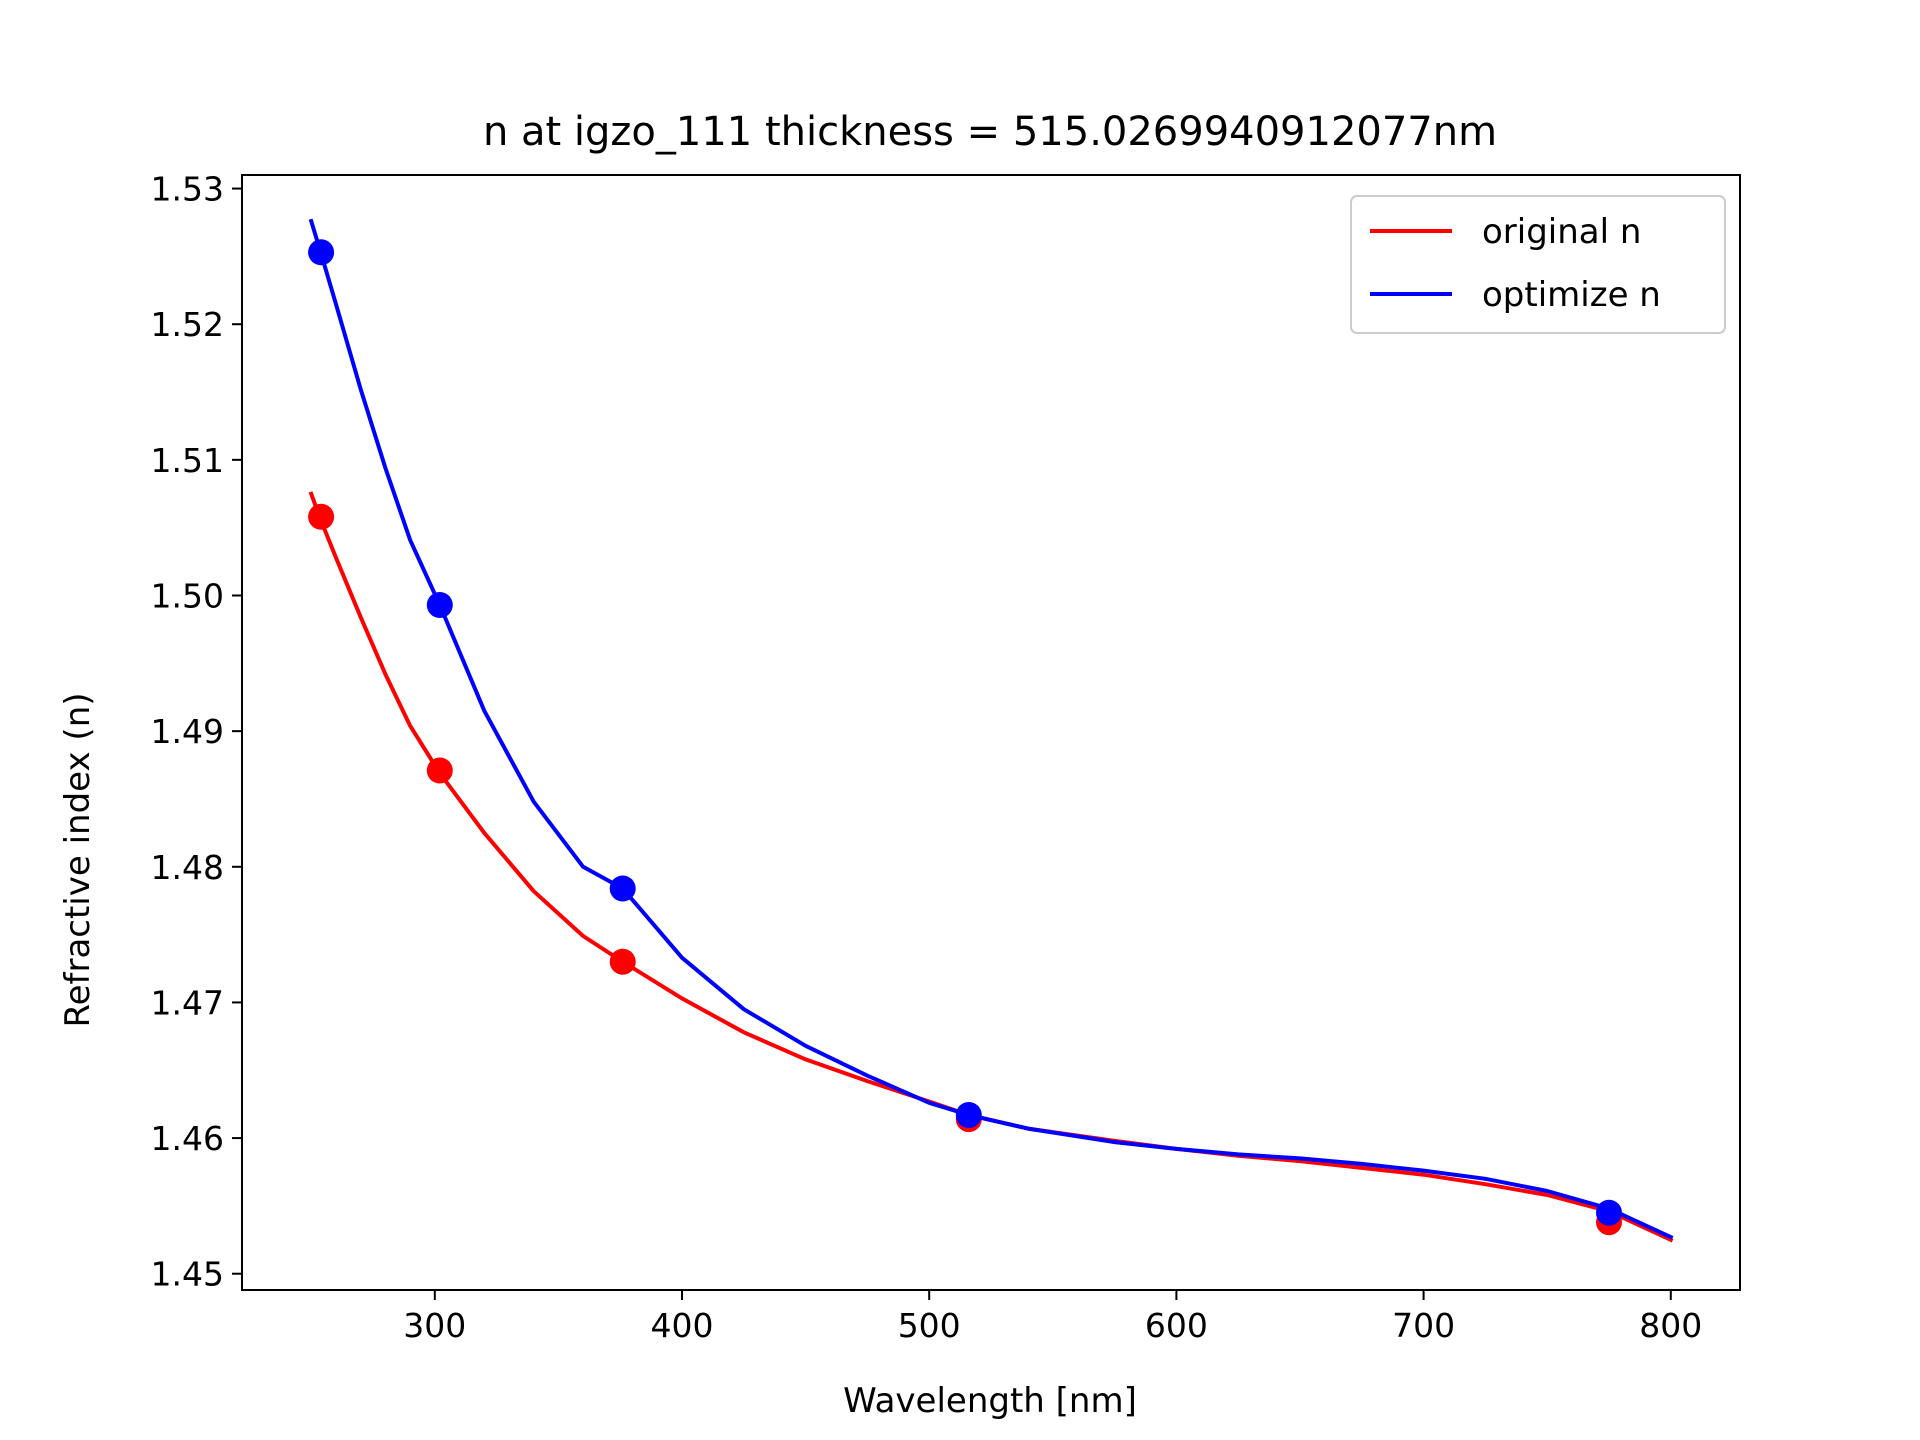  Describe the element at coordinates (187, 1274) in the screenshot. I see `y-tick-label: 1.45` at that location.